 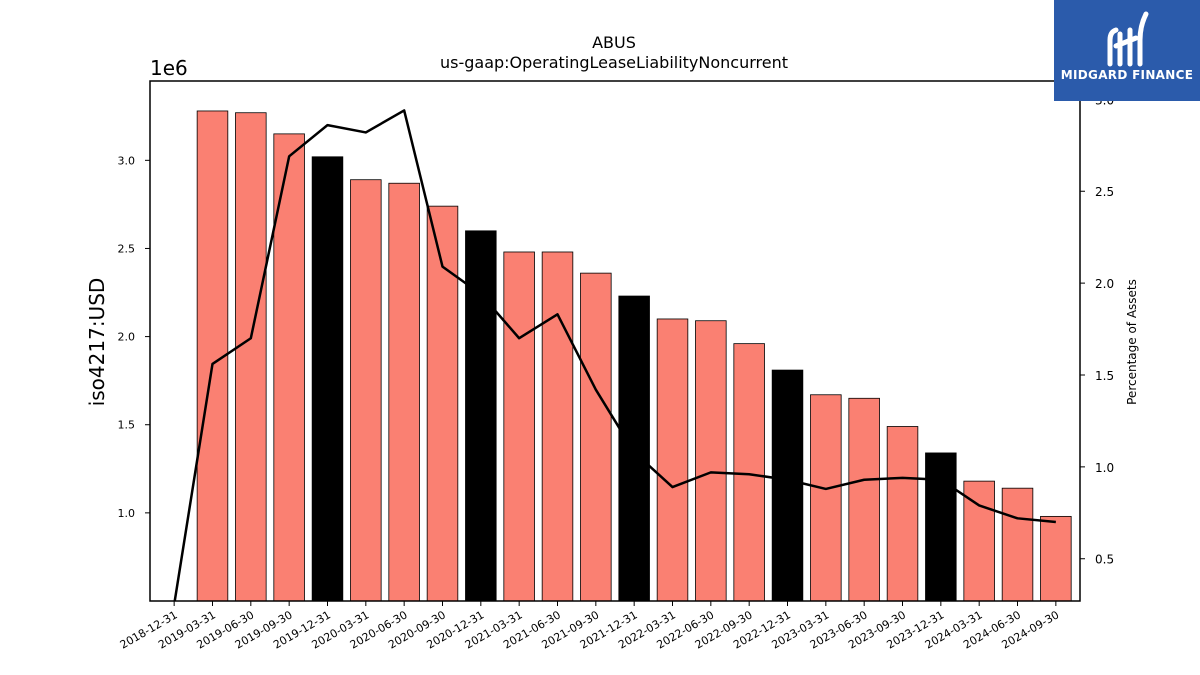 I want to click on y-axis-label: iso4217:USD, so click(x=97, y=342).